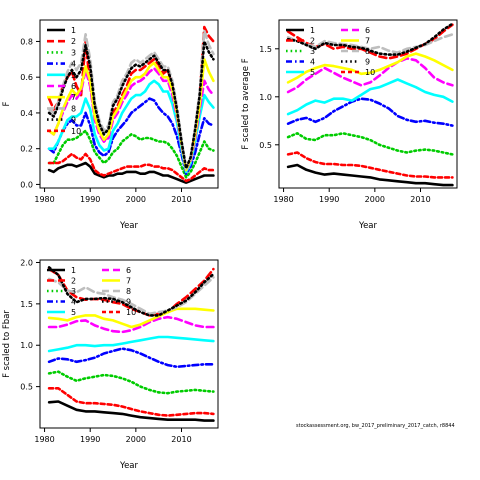  I want to click on legend: 1 2 3 4 5 6 7 8 9 10, so click(64, 81).